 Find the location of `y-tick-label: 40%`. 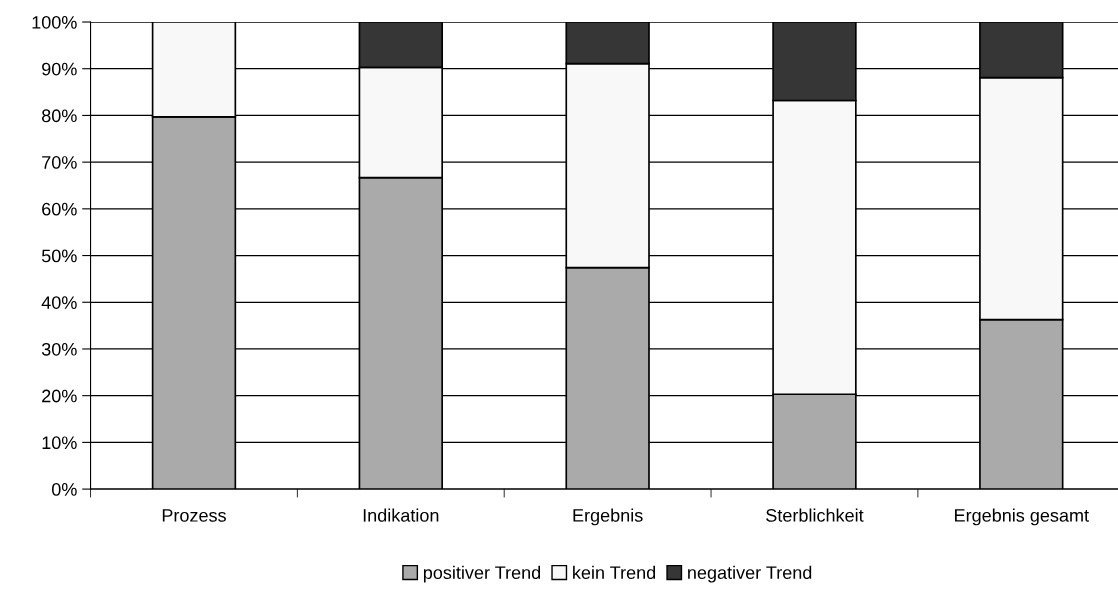

y-tick-label: 40% is located at coordinates (59, 302).